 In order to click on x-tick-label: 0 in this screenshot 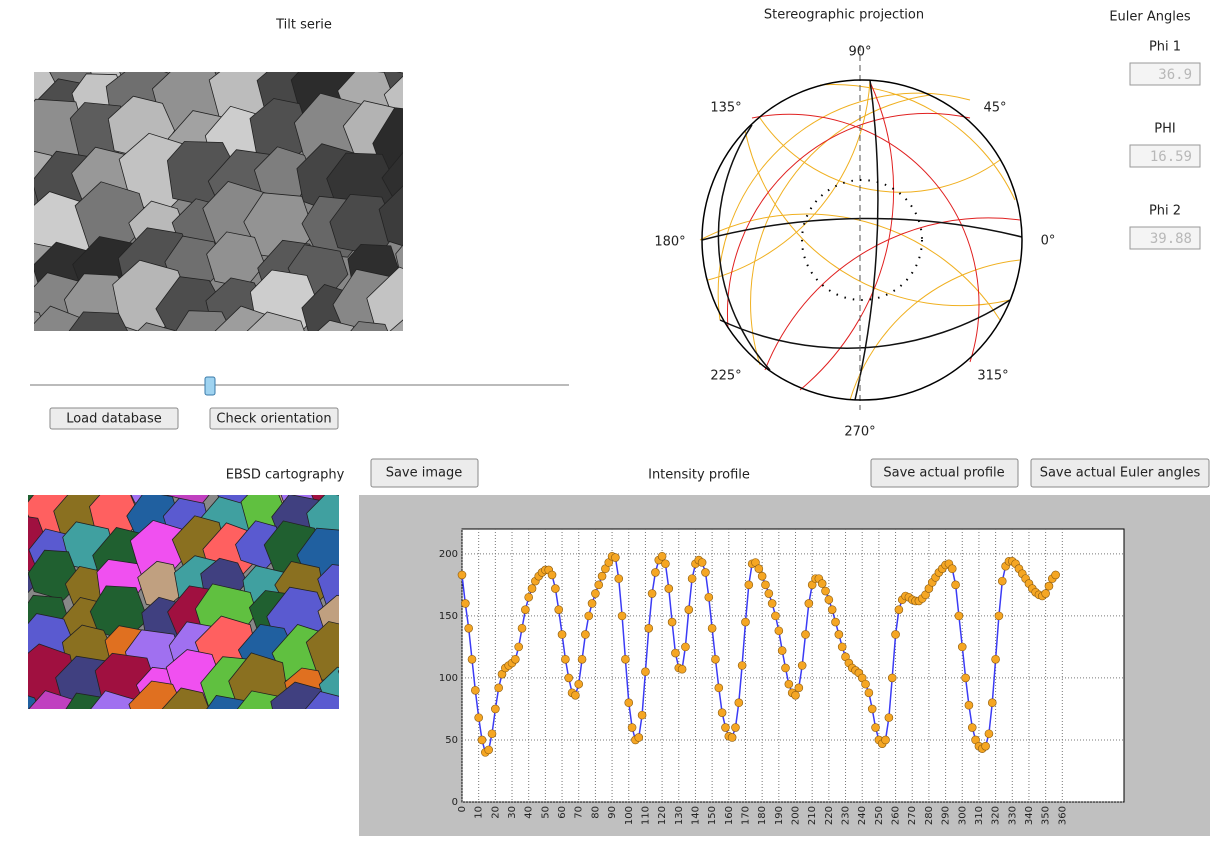, I will do `click(462, 809)`.